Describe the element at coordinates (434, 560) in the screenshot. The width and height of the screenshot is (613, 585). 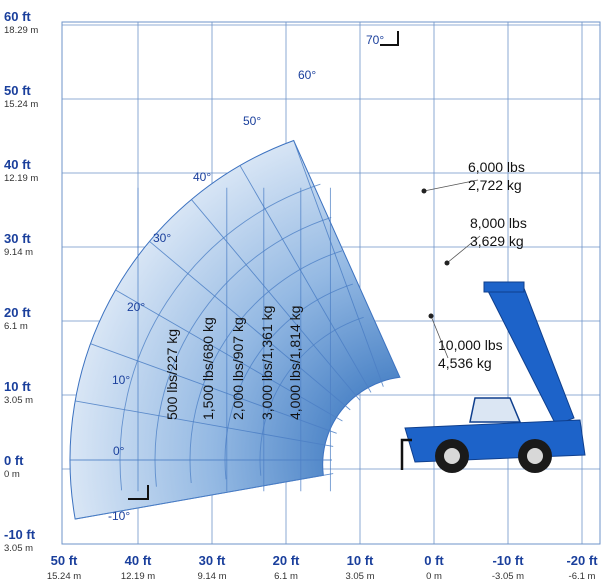
I see `x-tick-ft: 0 ft` at that location.